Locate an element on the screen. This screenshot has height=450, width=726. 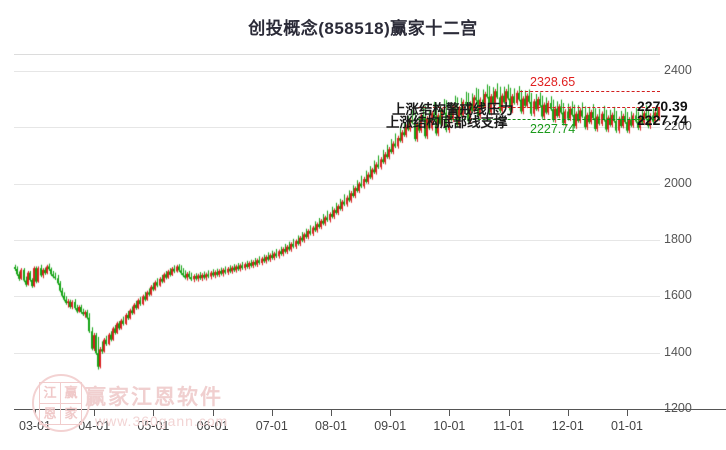
watermark-logo: 江 赢 恩 家 is located at coordinates (61, 403).